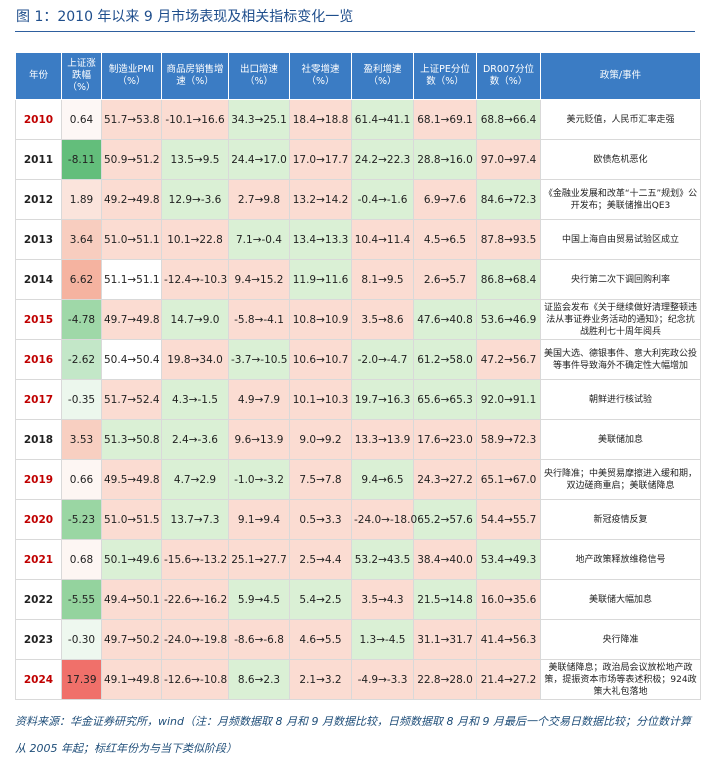  Describe the element at coordinates (508, 239) in the screenshot. I see `value-cell: 87.8→93.5` at that location.